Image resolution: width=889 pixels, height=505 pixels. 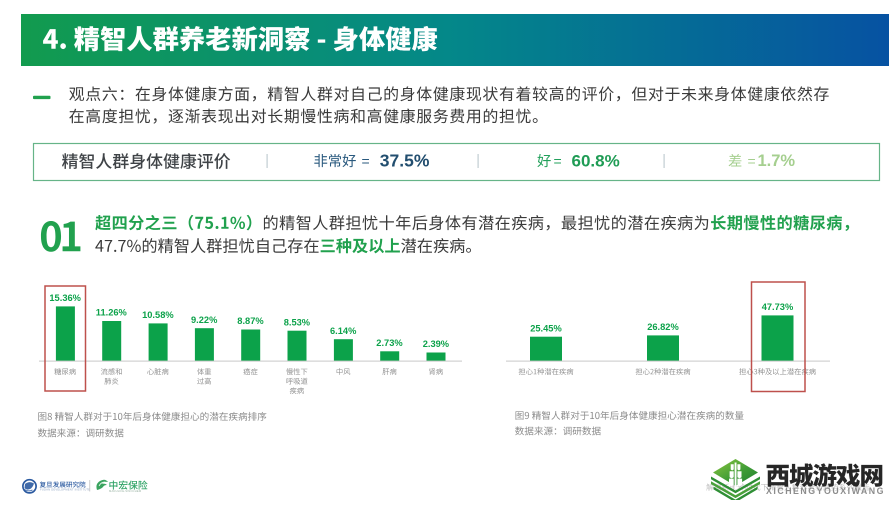 I want to click on svg-text: 1.7%, so click(x=777, y=161).